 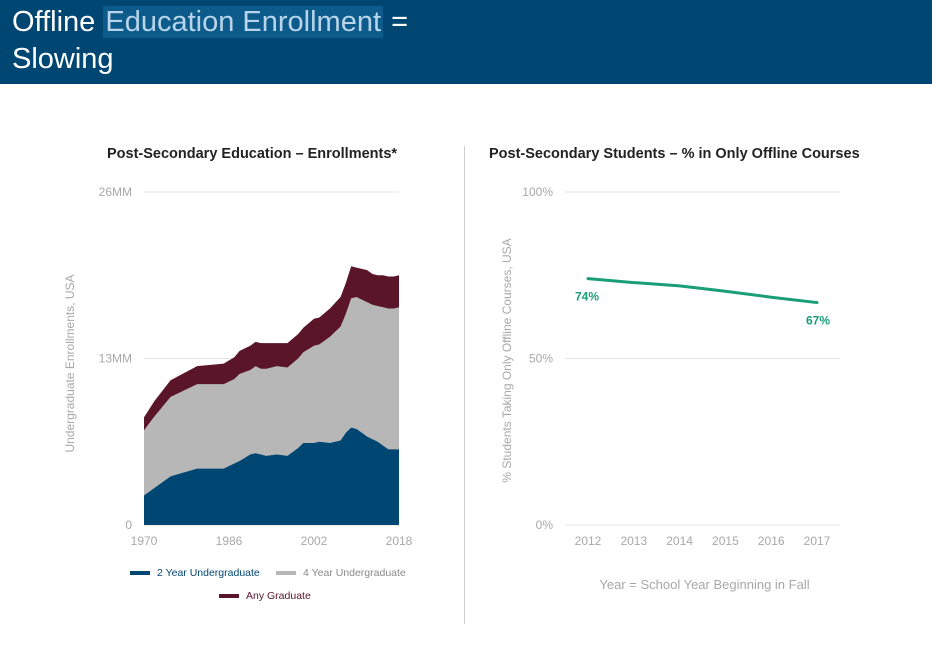 What do you see at coordinates (817, 541) in the screenshot?
I see `x-tick-label: 2017` at bounding box center [817, 541].